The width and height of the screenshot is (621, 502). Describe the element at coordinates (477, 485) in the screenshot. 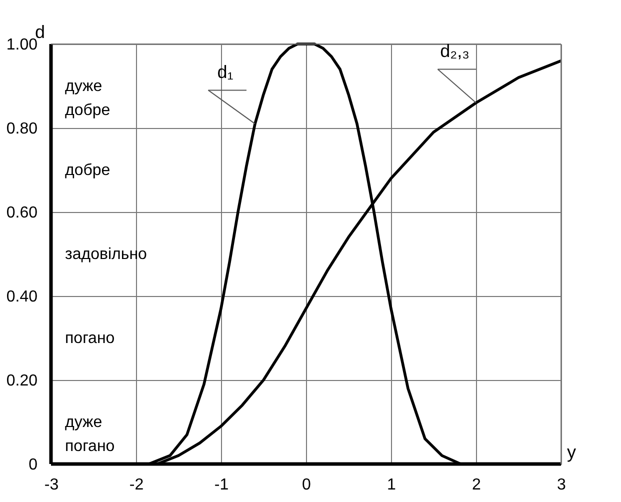

I see `x-tick-label: 2` at that location.